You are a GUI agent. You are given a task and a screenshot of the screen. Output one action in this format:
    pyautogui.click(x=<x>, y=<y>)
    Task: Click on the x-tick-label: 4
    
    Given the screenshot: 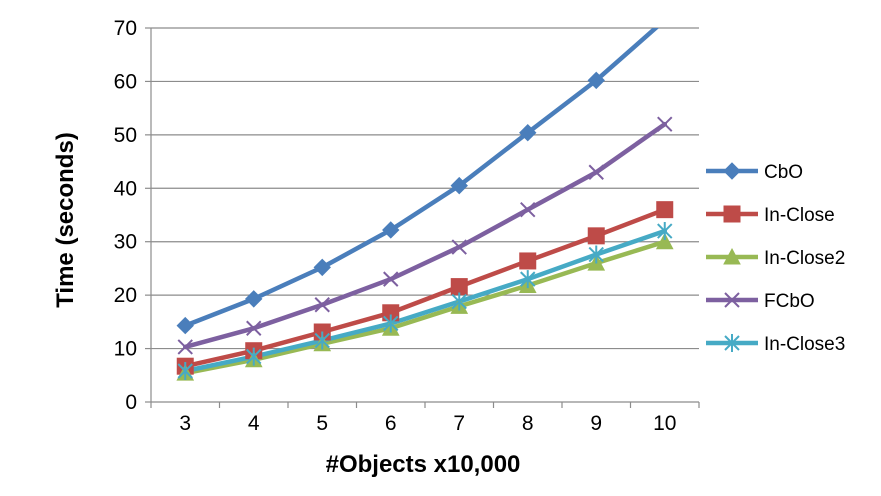 What is the action you would take?
    pyautogui.click(x=254, y=423)
    